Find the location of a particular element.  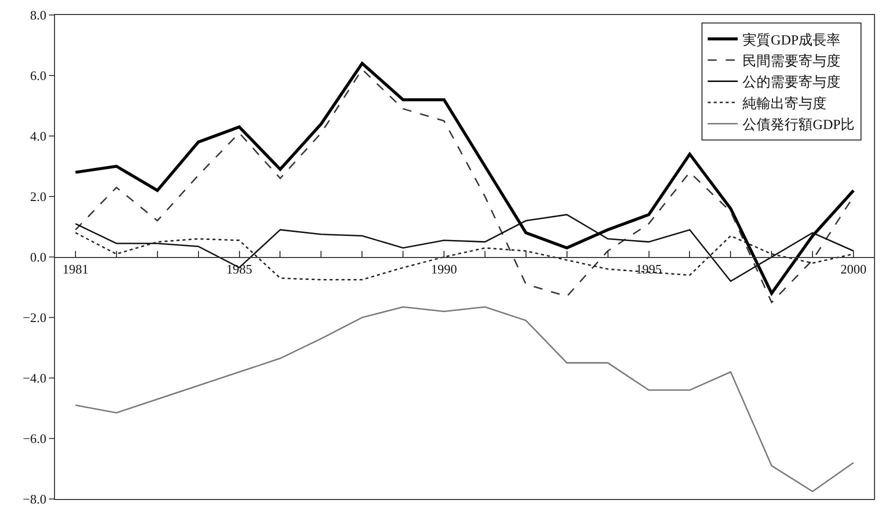

legend-label: 純輸出寄与度 is located at coordinates (784, 104).